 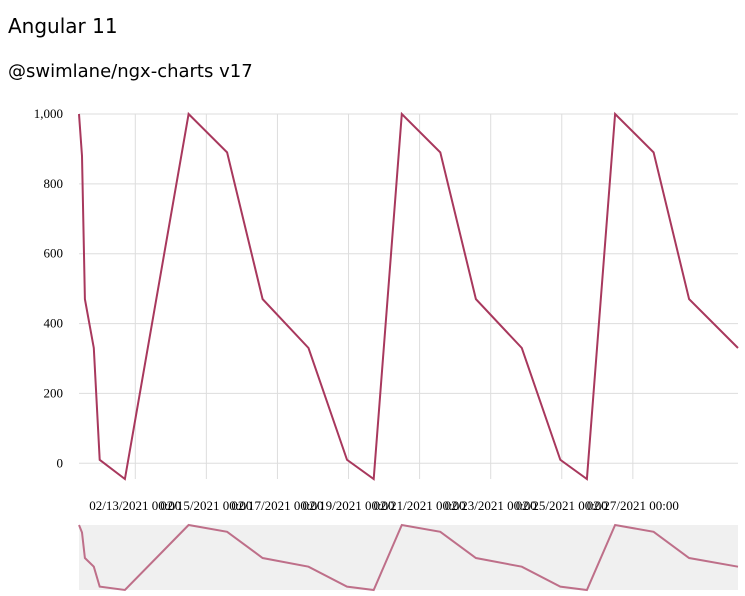 What do you see at coordinates (54, 392) in the screenshot?
I see `y-tick-label: 200` at bounding box center [54, 392].